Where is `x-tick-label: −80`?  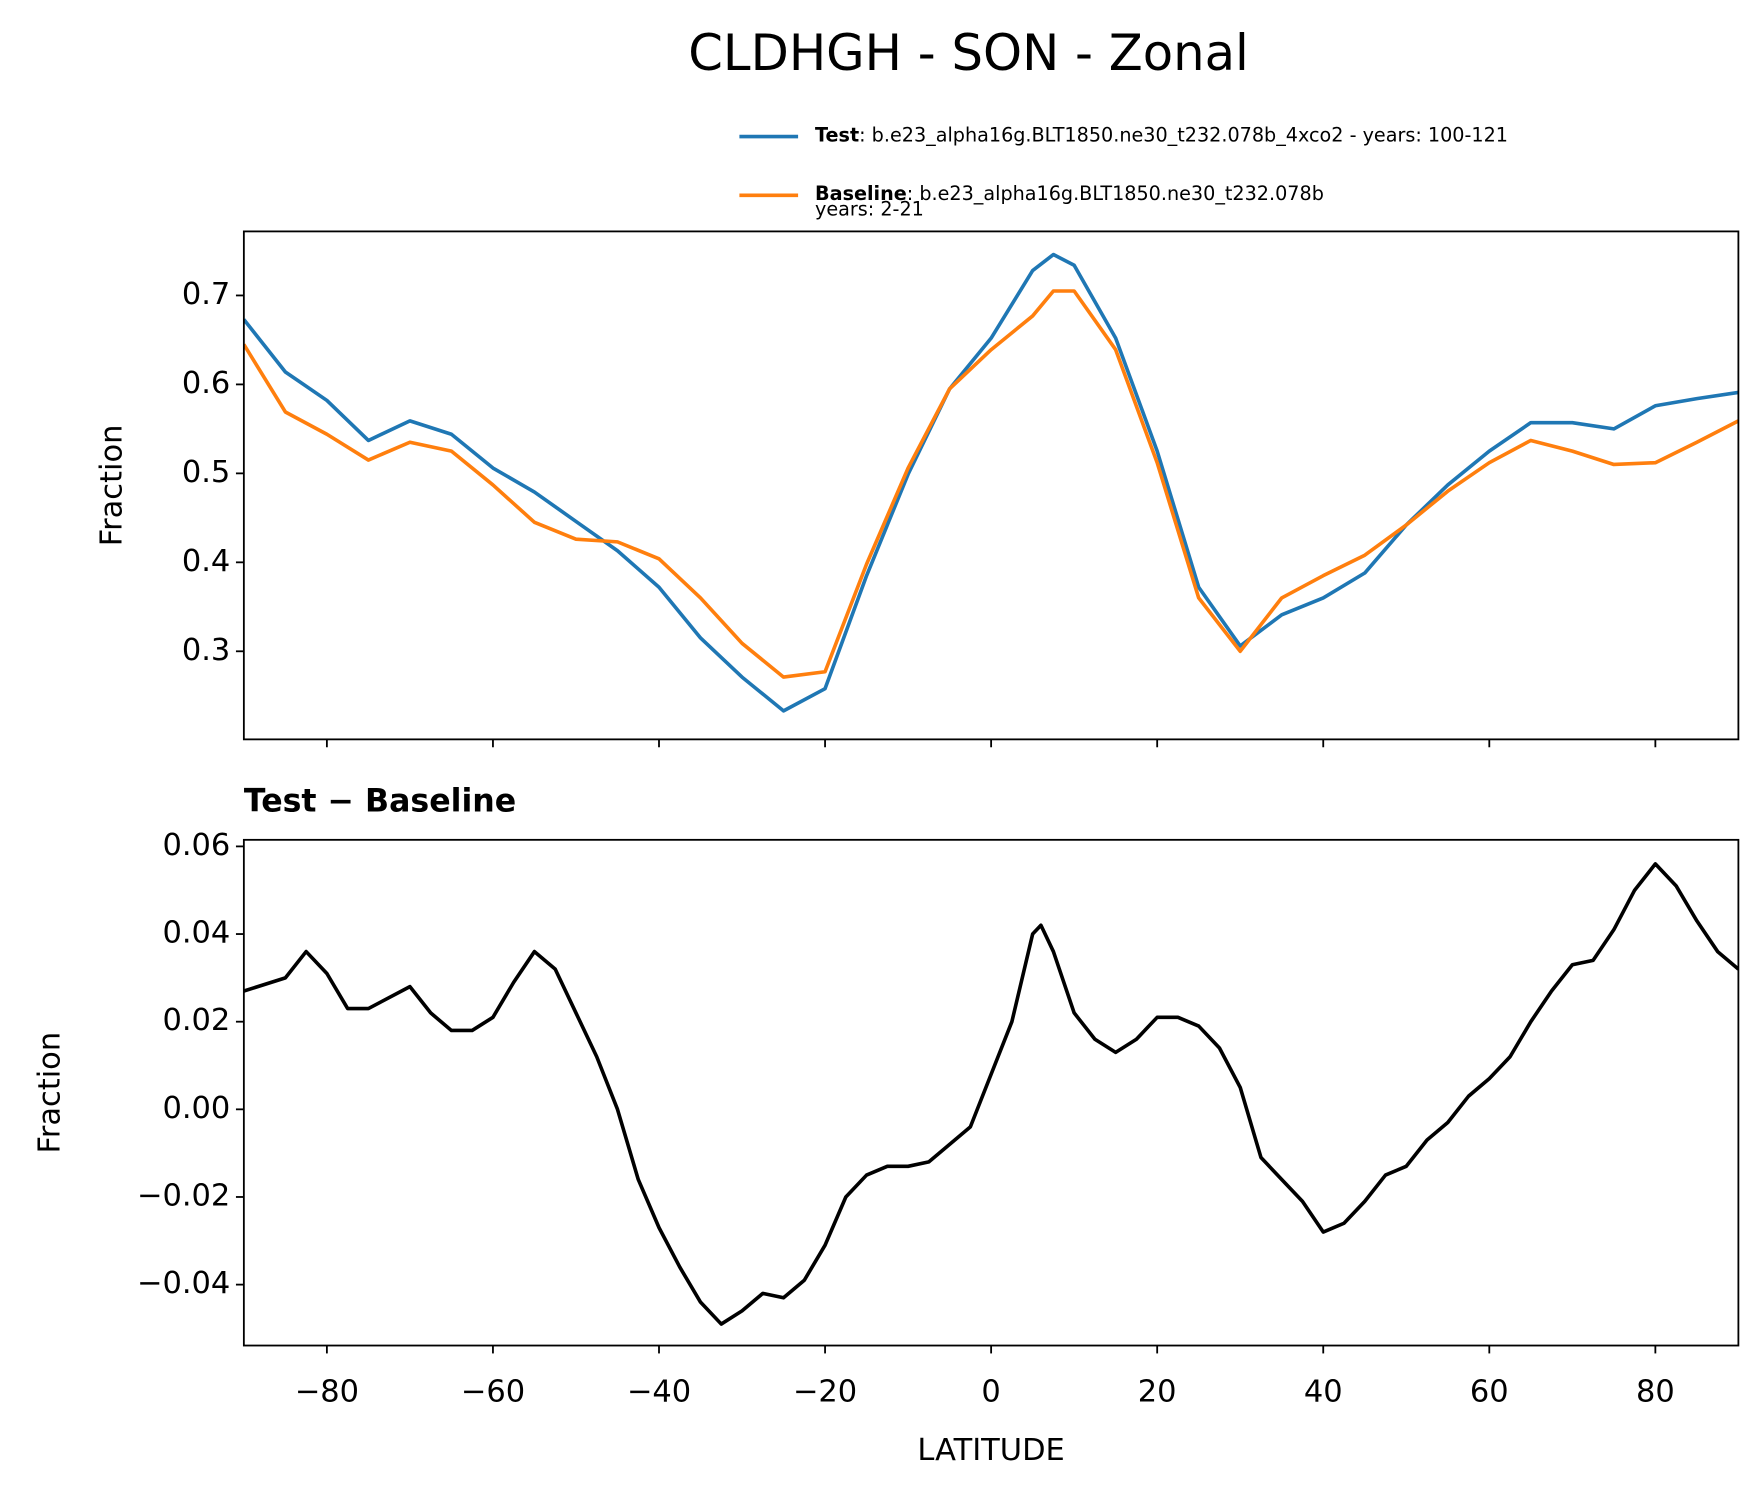
x-tick-label: −80 is located at coordinates (327, 1391).